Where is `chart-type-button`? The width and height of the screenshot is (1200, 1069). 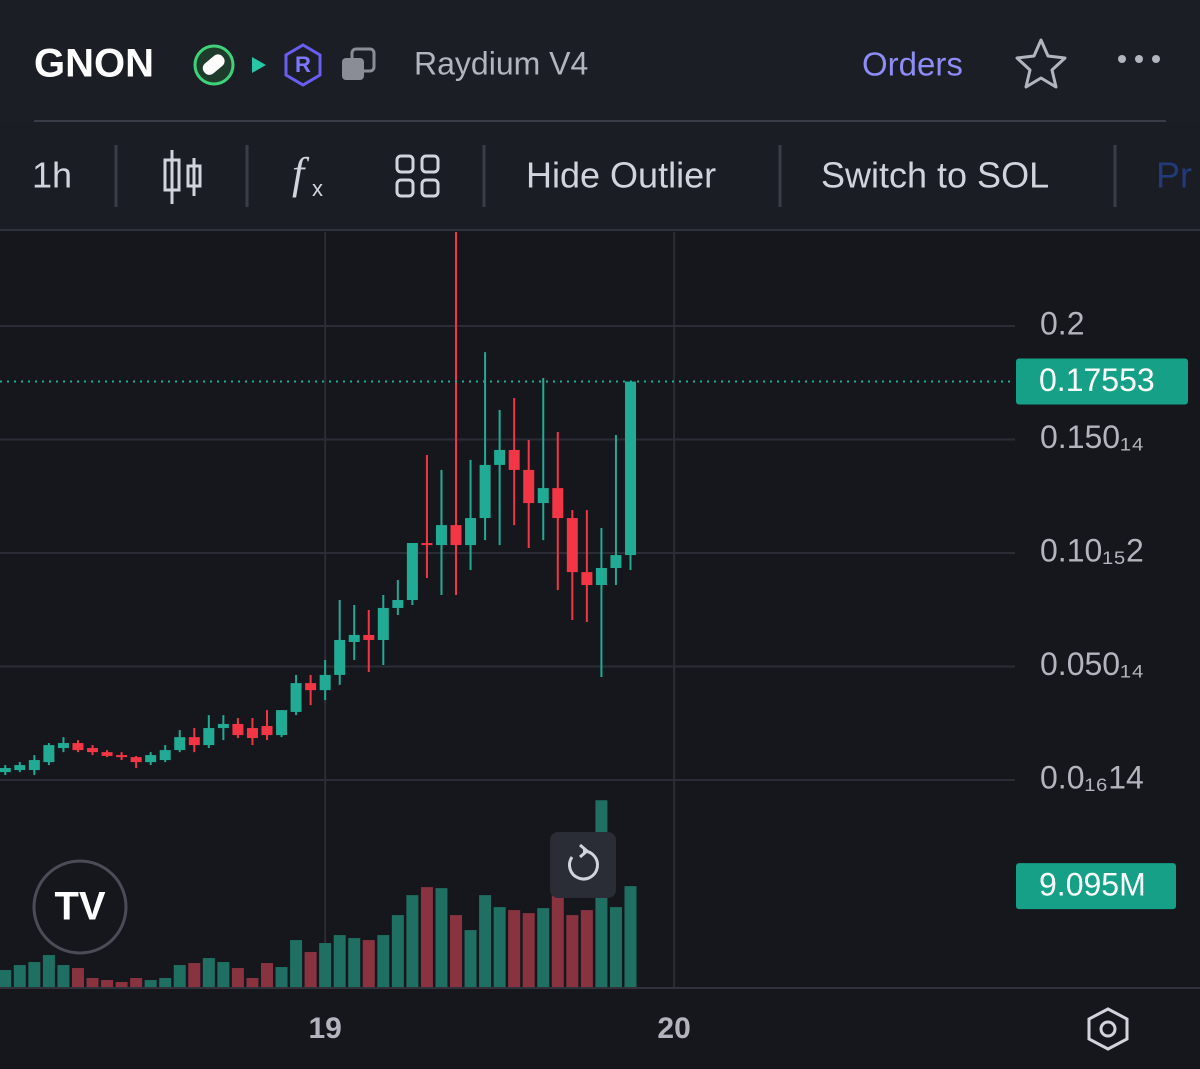 chart-type-button is located at coordinates (182, 177).